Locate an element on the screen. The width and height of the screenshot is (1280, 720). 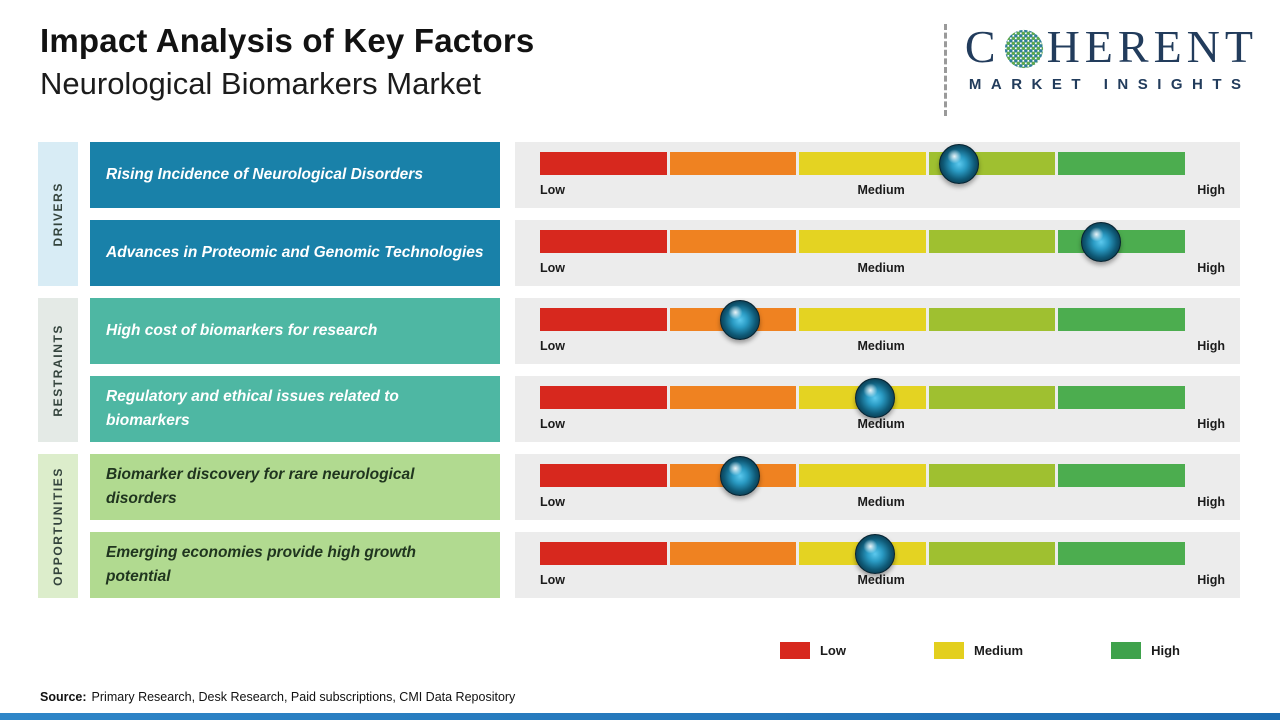
source-label: Source: is located at coordinates (63, 697).